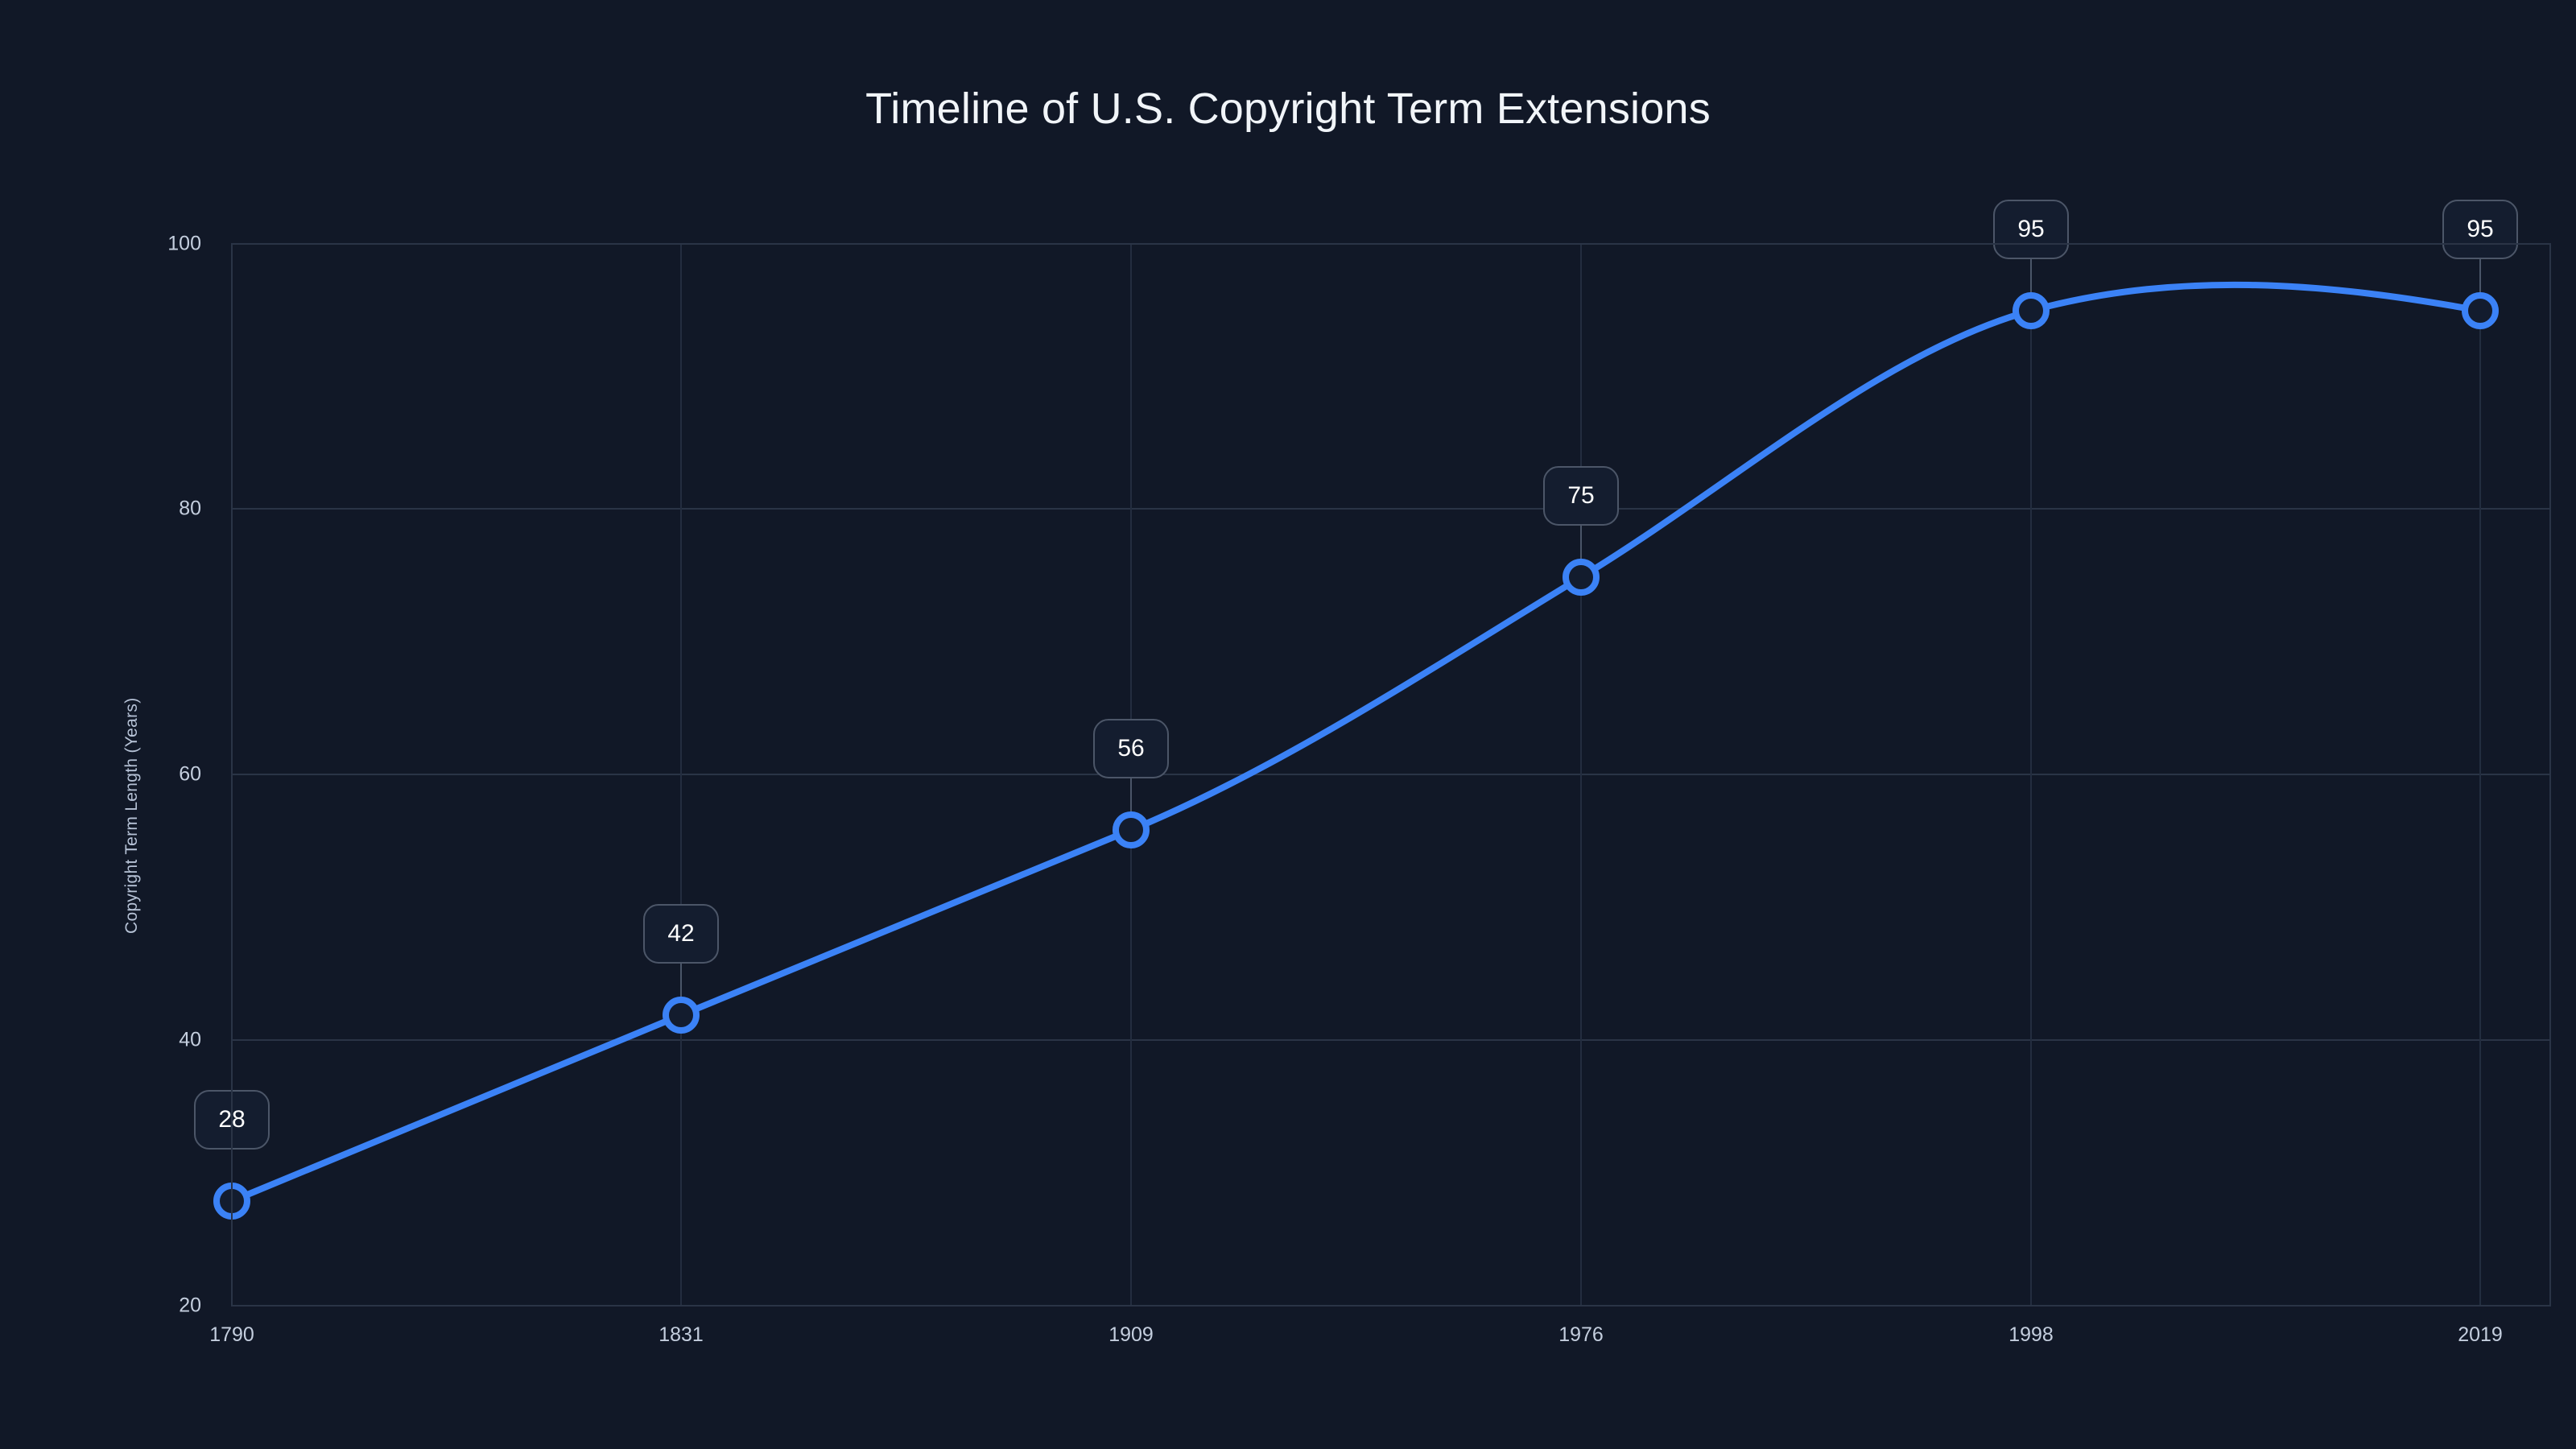 Image resolution: width=2576 pixels, height=1449 pixels. Describe the element at coordinates (1131, 1334) in the screenshot. I see `x-tick-label-1909: 1909` at that location.